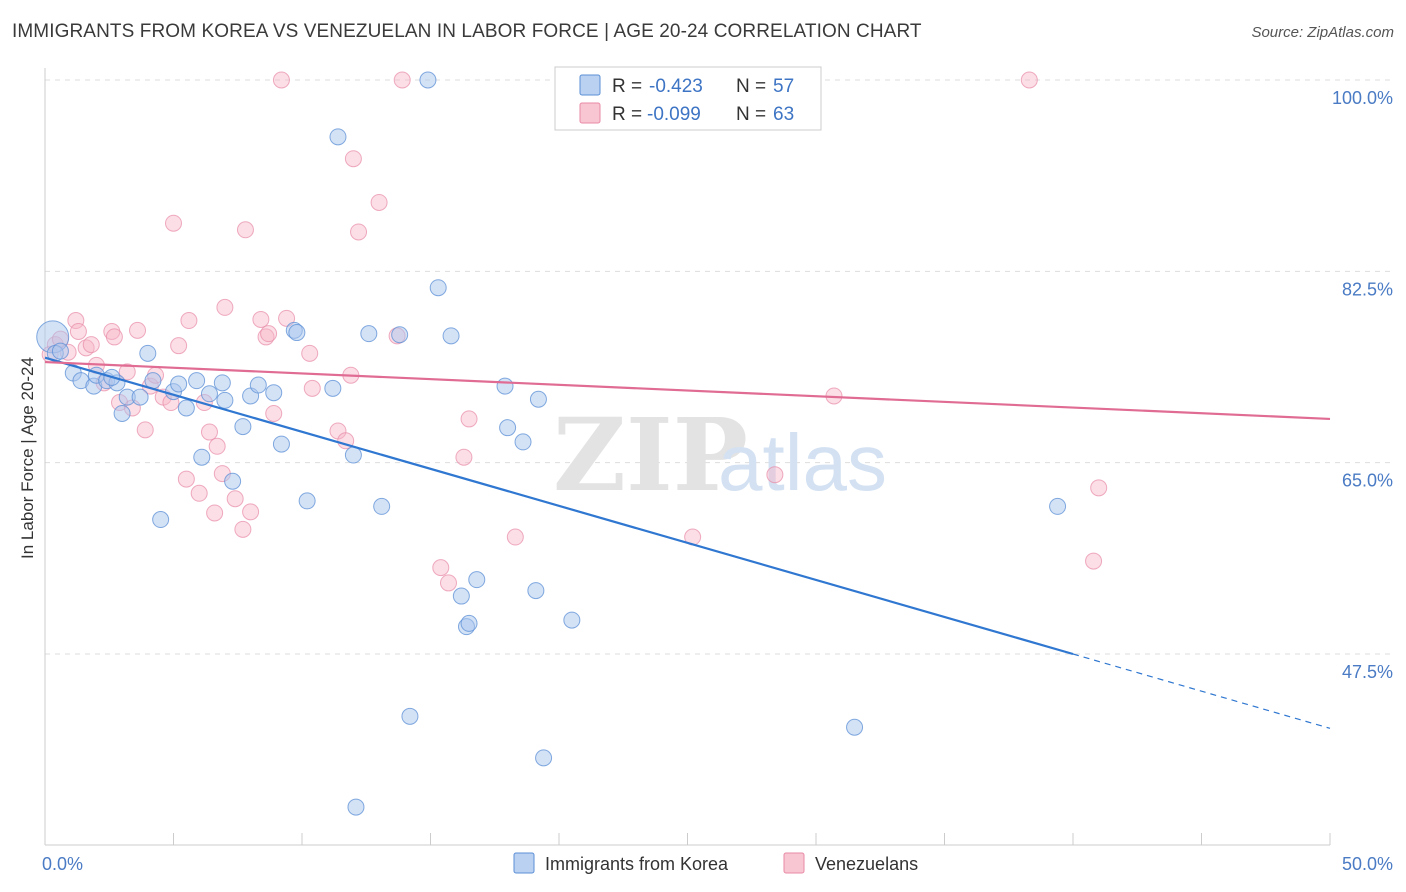  Describe the element at coordinates (794, 863) in the screenshot. I see `legend-swatch-venezuelans` at that location.